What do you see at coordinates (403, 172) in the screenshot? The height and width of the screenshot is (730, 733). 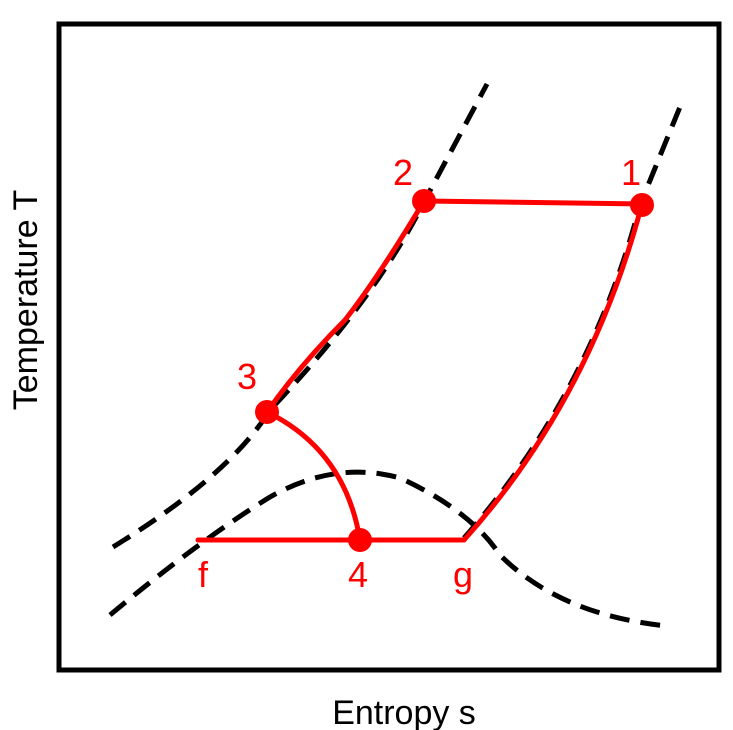 I see `state-label-2: 2` at bounding box center [403, 172].